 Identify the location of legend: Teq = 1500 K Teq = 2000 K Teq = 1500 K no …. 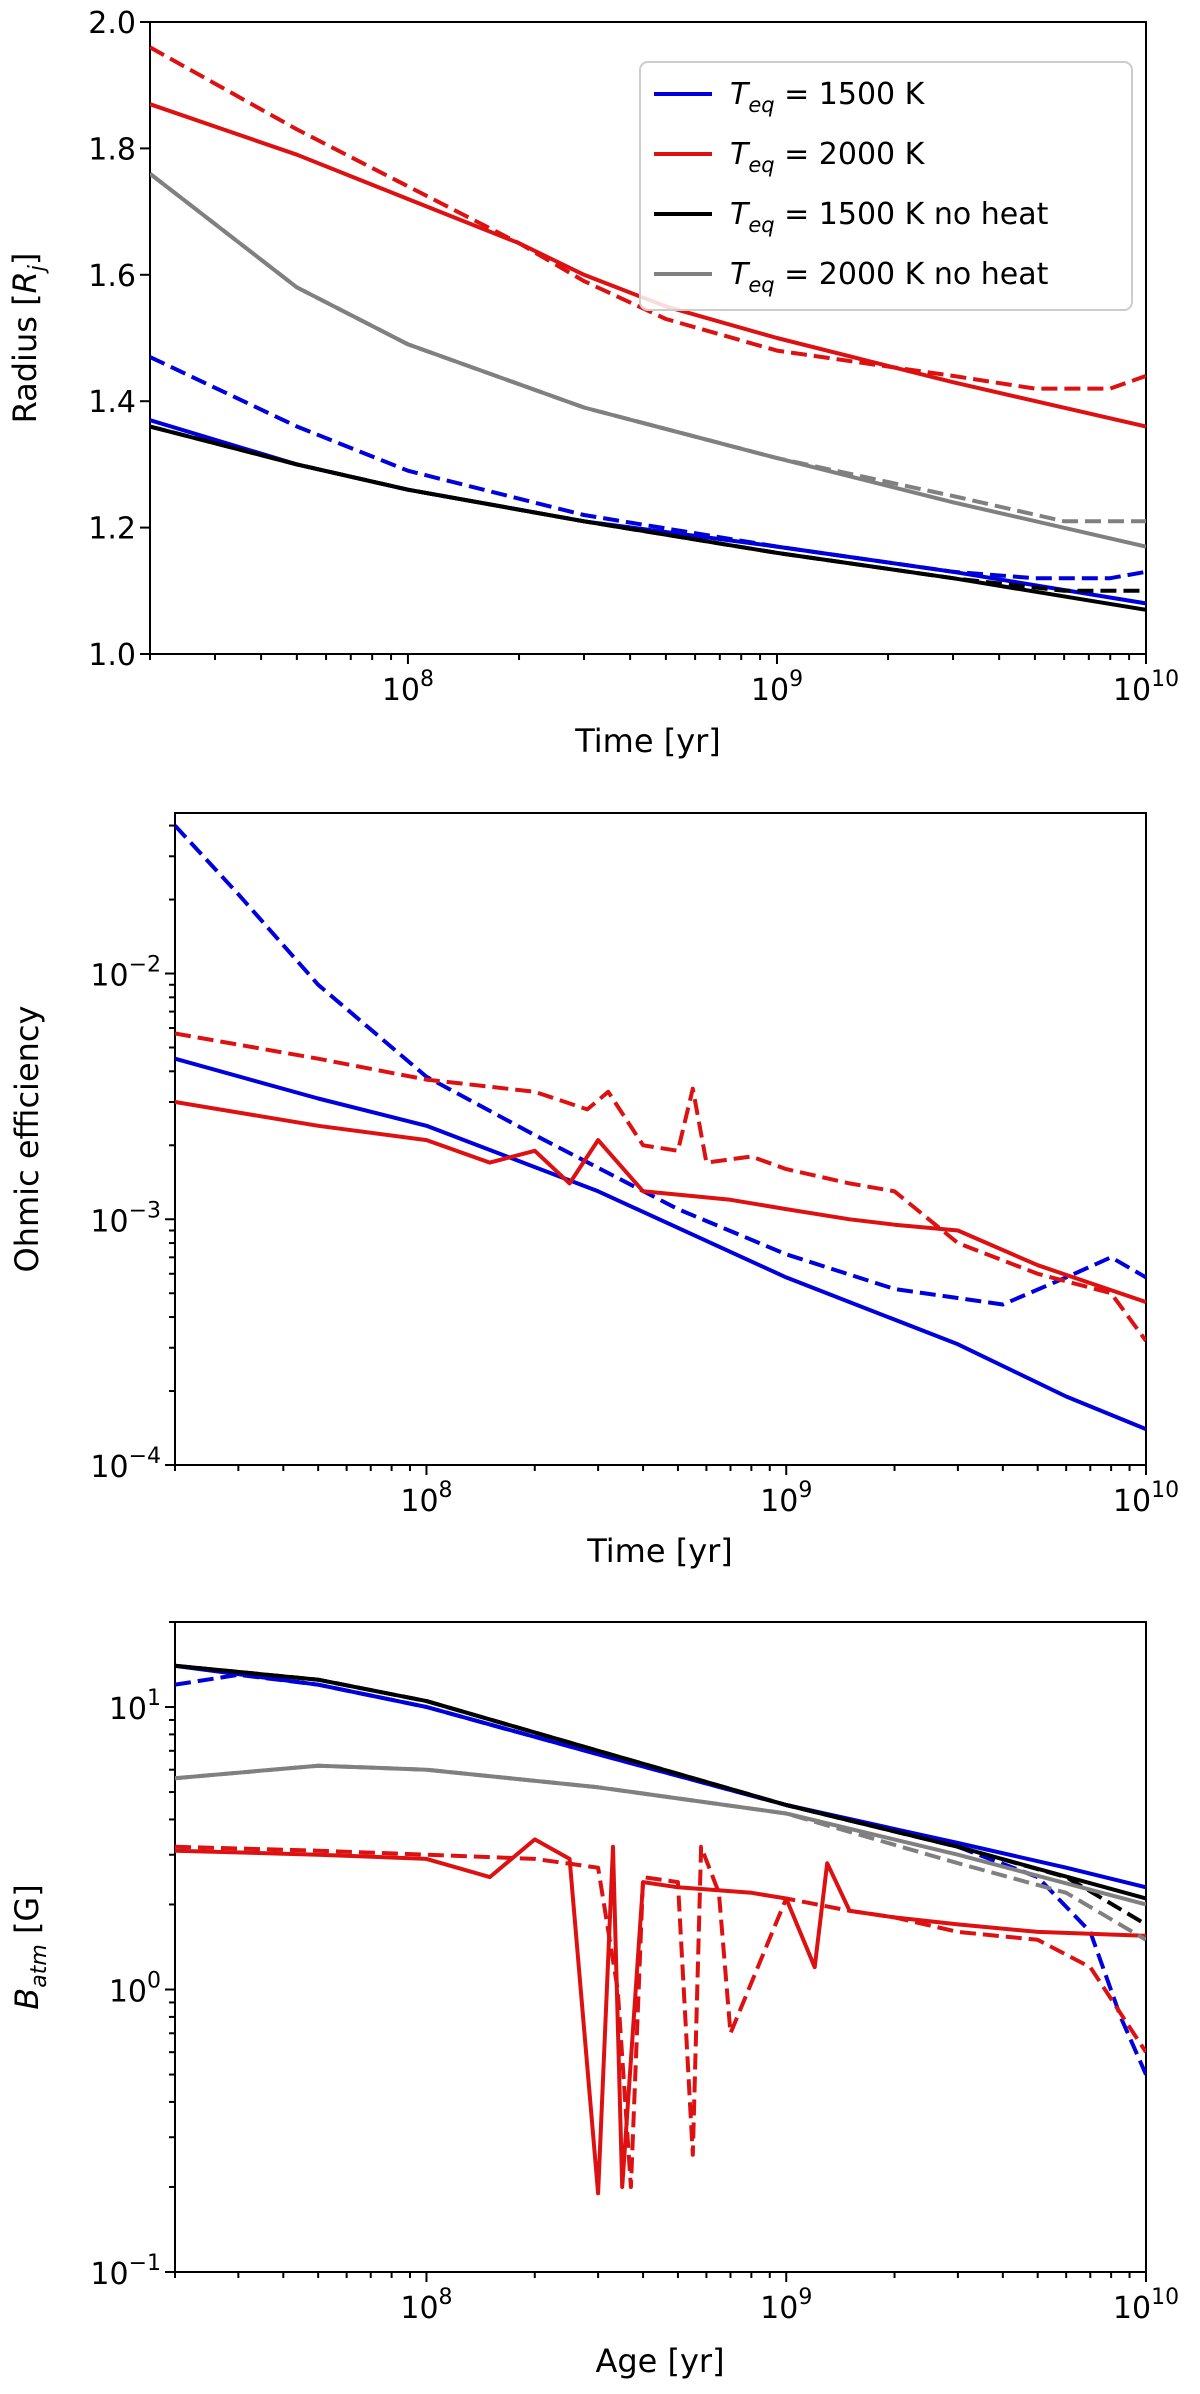
(886, 186).